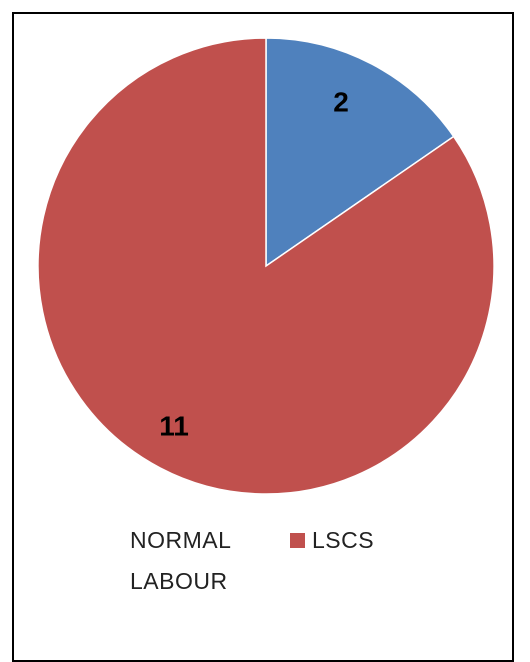 The height and width of the screenshot is (662, 530). What do you see at coordinates (343, 540) in the screenshot?
I see `legend-label-lscs: LSCS` at bounding box center [343, 540].